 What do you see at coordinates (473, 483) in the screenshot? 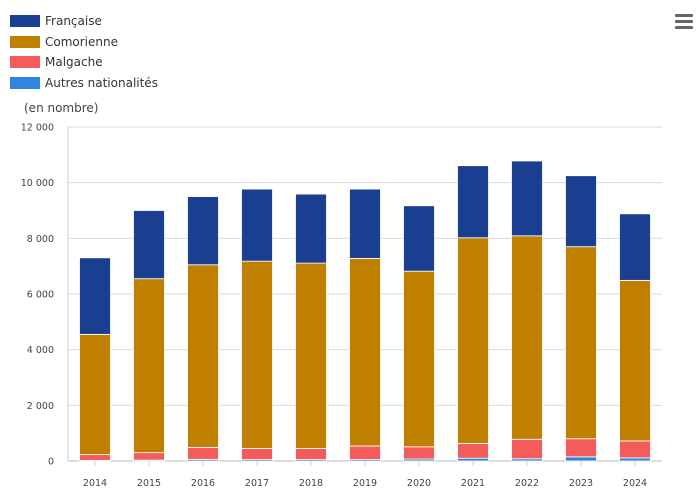
I see `x-tick-label: 2021` at bounding box center [473, 483].